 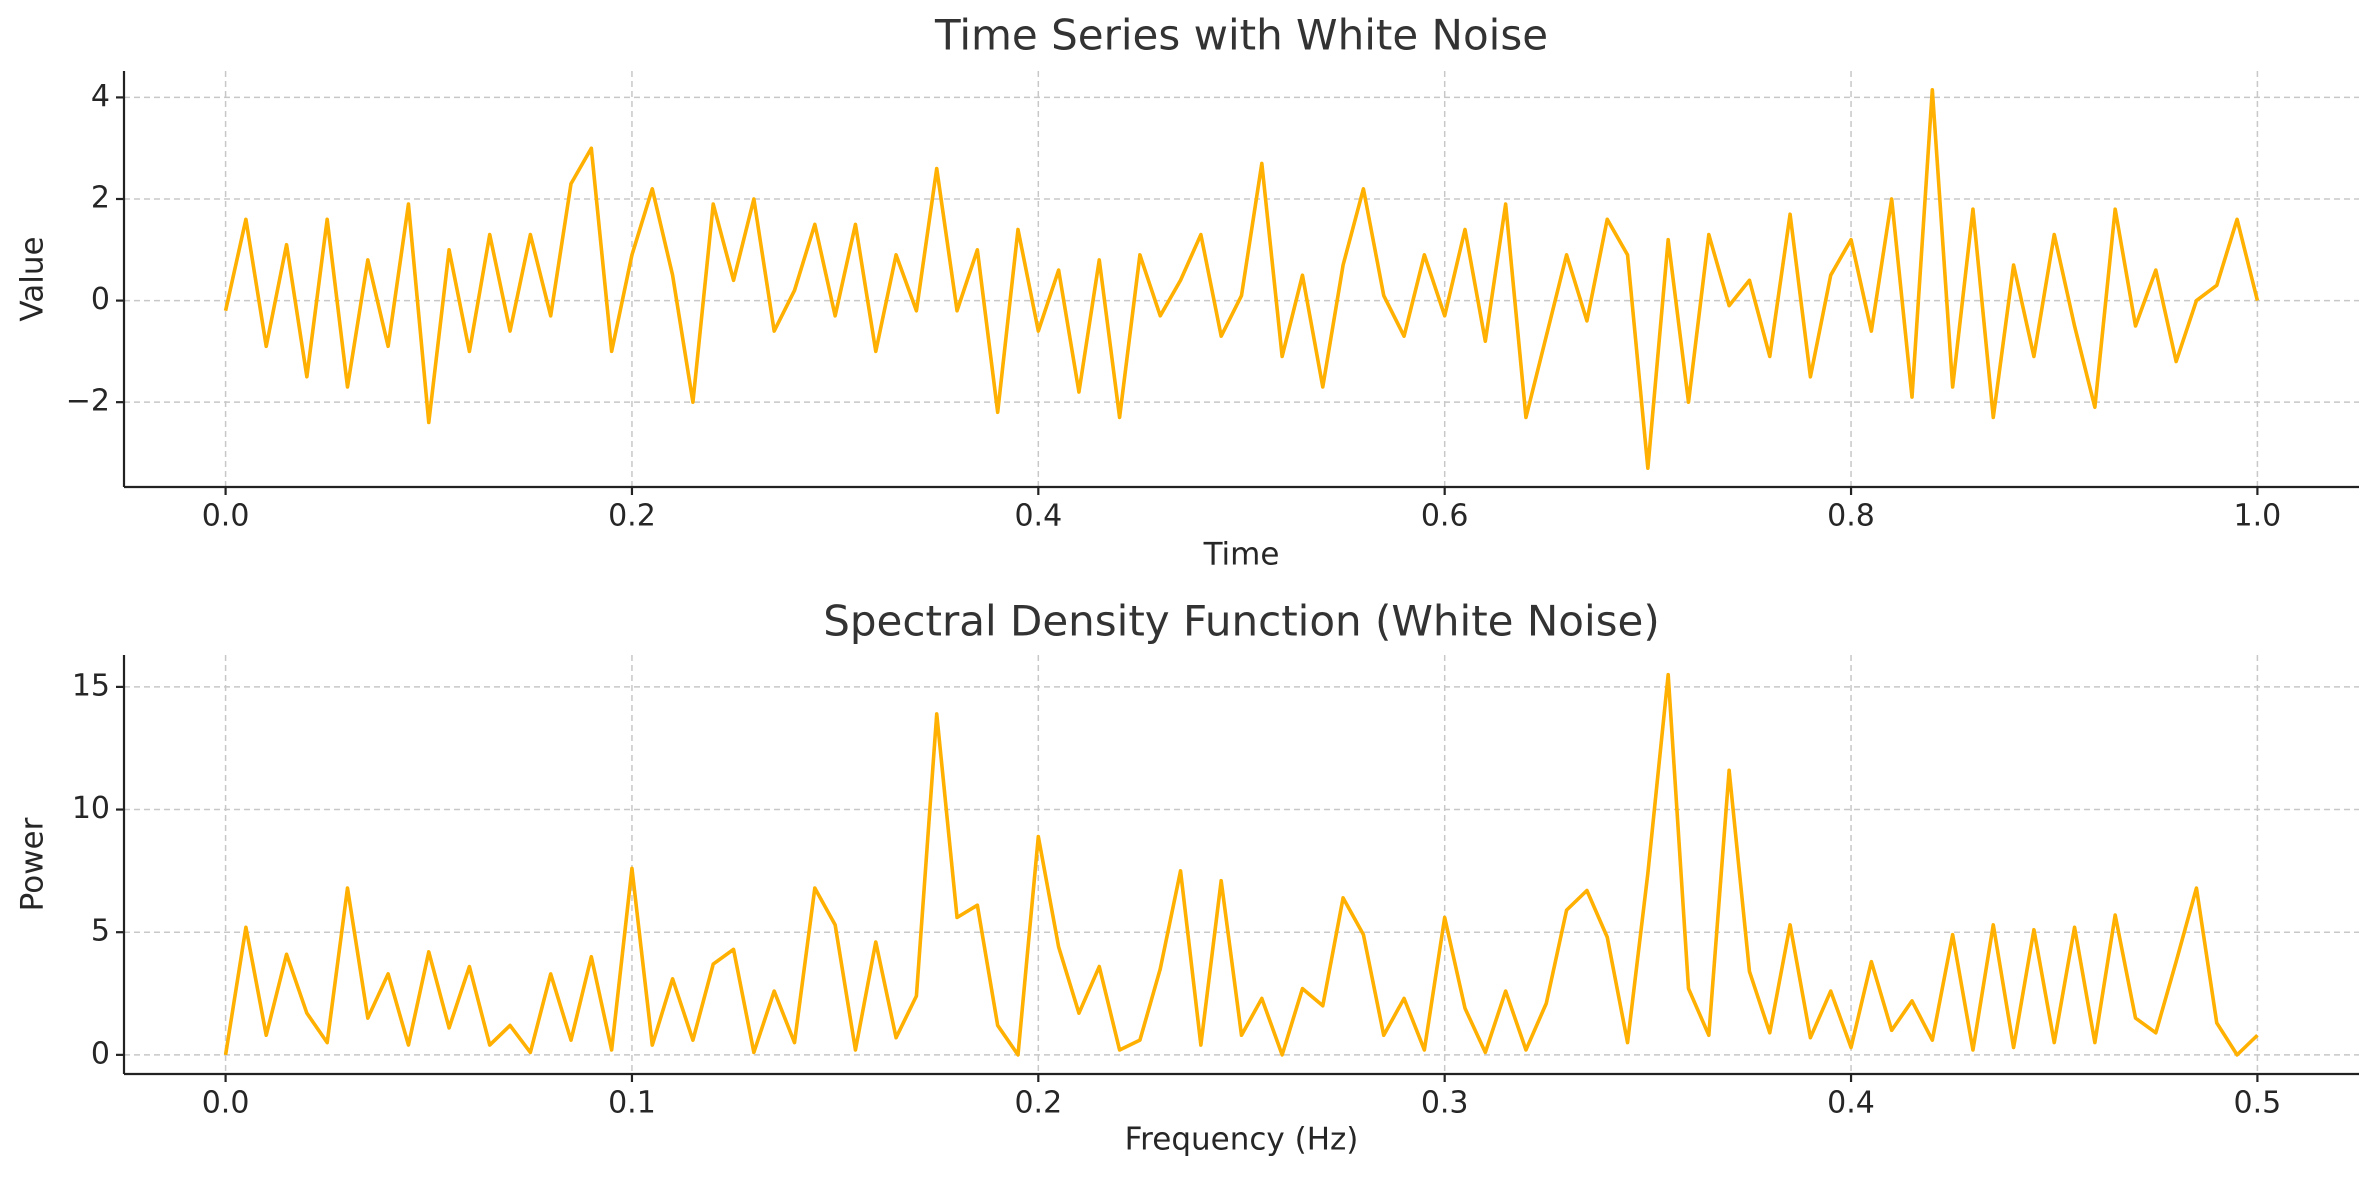 I want to click on y-tick-label: 5, so click(x=100, y=931).